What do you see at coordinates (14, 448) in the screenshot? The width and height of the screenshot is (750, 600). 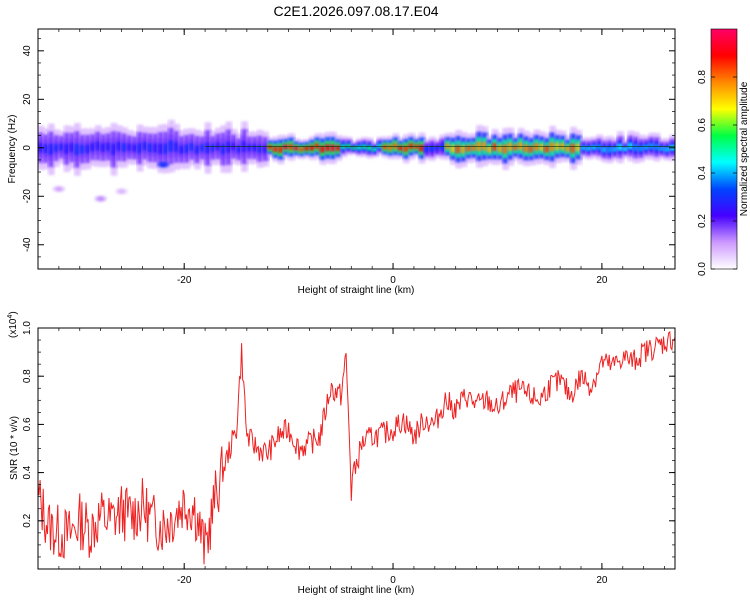 I see `snr-ylabel: SNR (10 * v/v)` at bounding box center [14, 448].